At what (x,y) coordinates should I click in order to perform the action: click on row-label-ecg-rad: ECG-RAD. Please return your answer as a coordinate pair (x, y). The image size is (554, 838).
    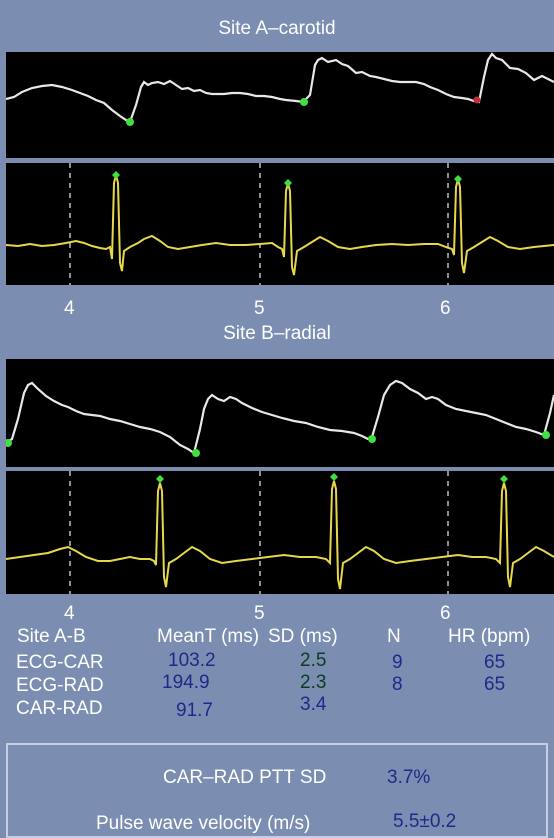
    Looking at the image, I should click on (60, 685).